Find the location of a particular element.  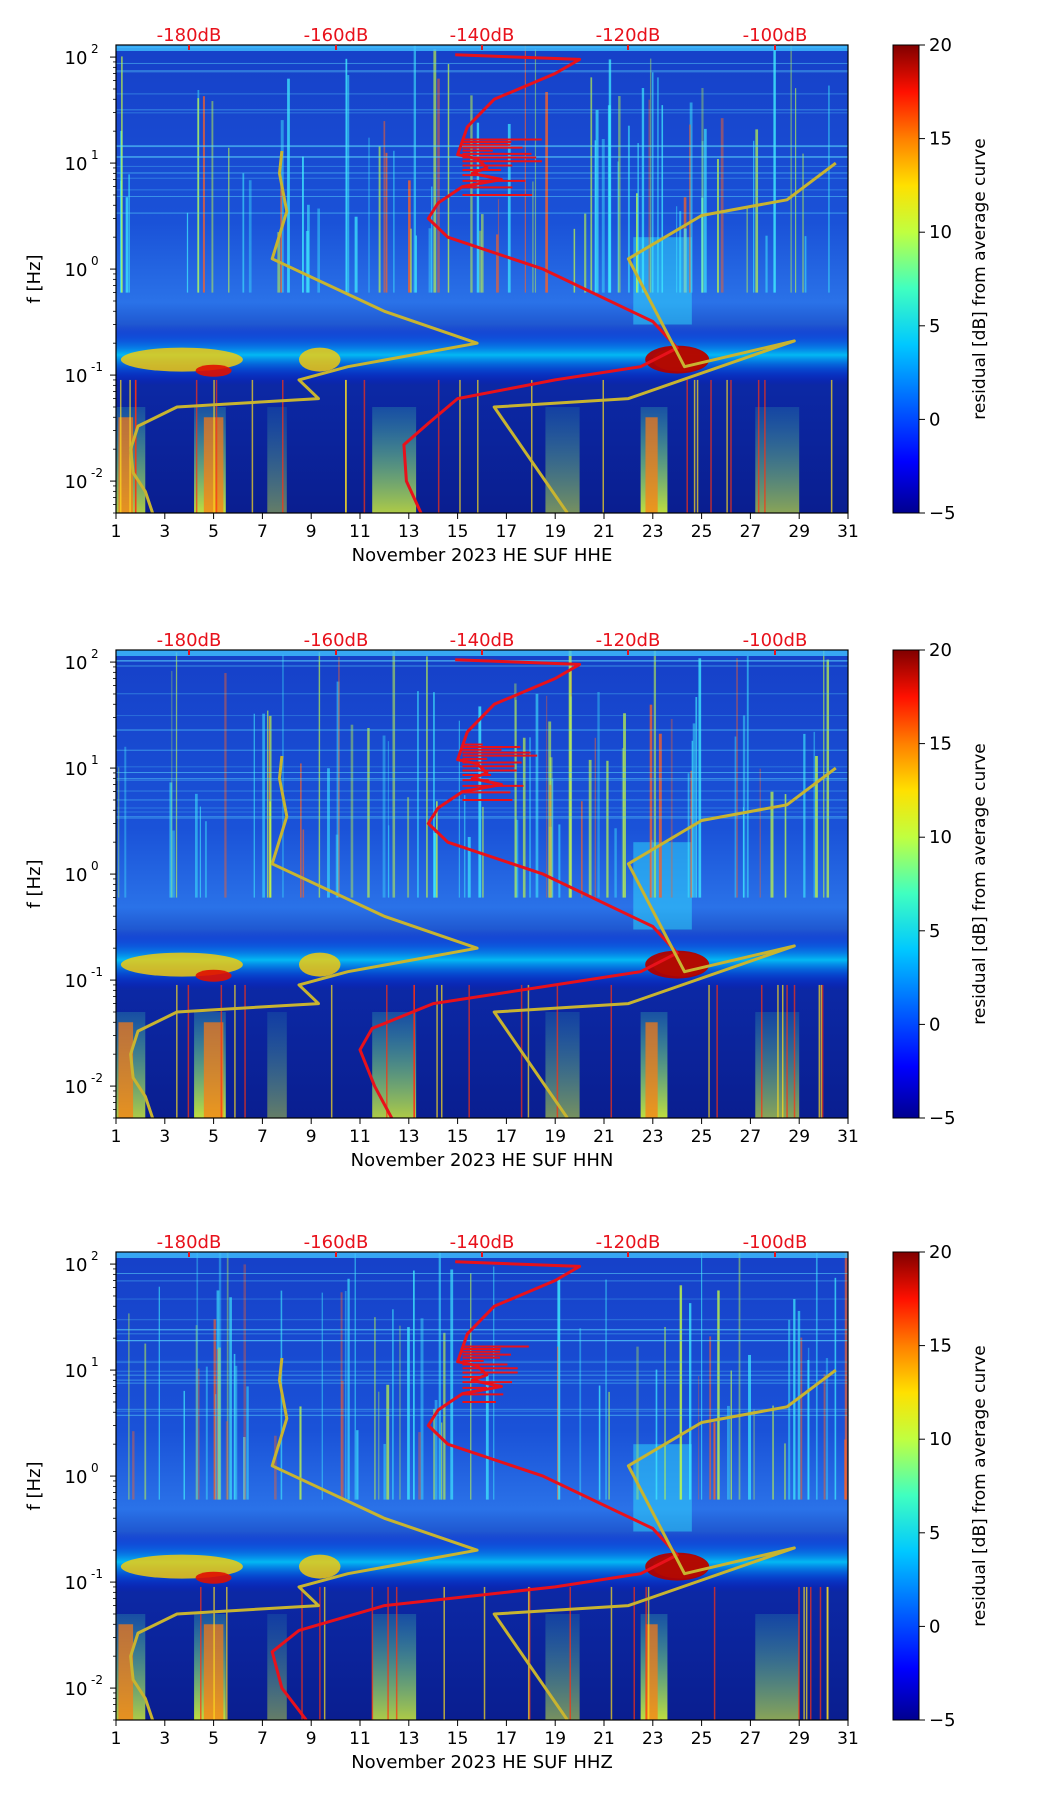

x-tick-label: 7 is located at coordinates (262, 1739).